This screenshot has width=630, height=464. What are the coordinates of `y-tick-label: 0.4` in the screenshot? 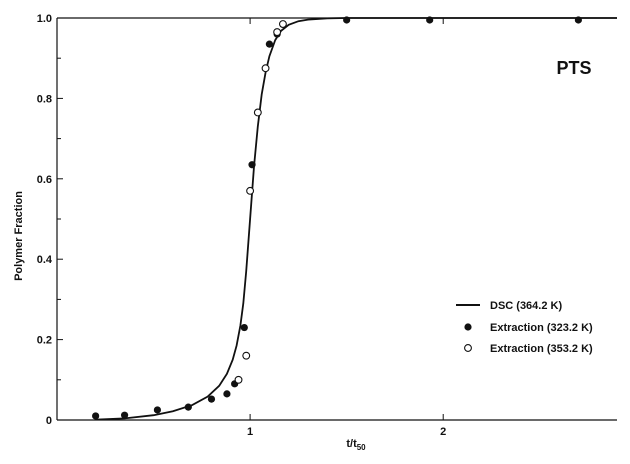 It's located at (45, 260).